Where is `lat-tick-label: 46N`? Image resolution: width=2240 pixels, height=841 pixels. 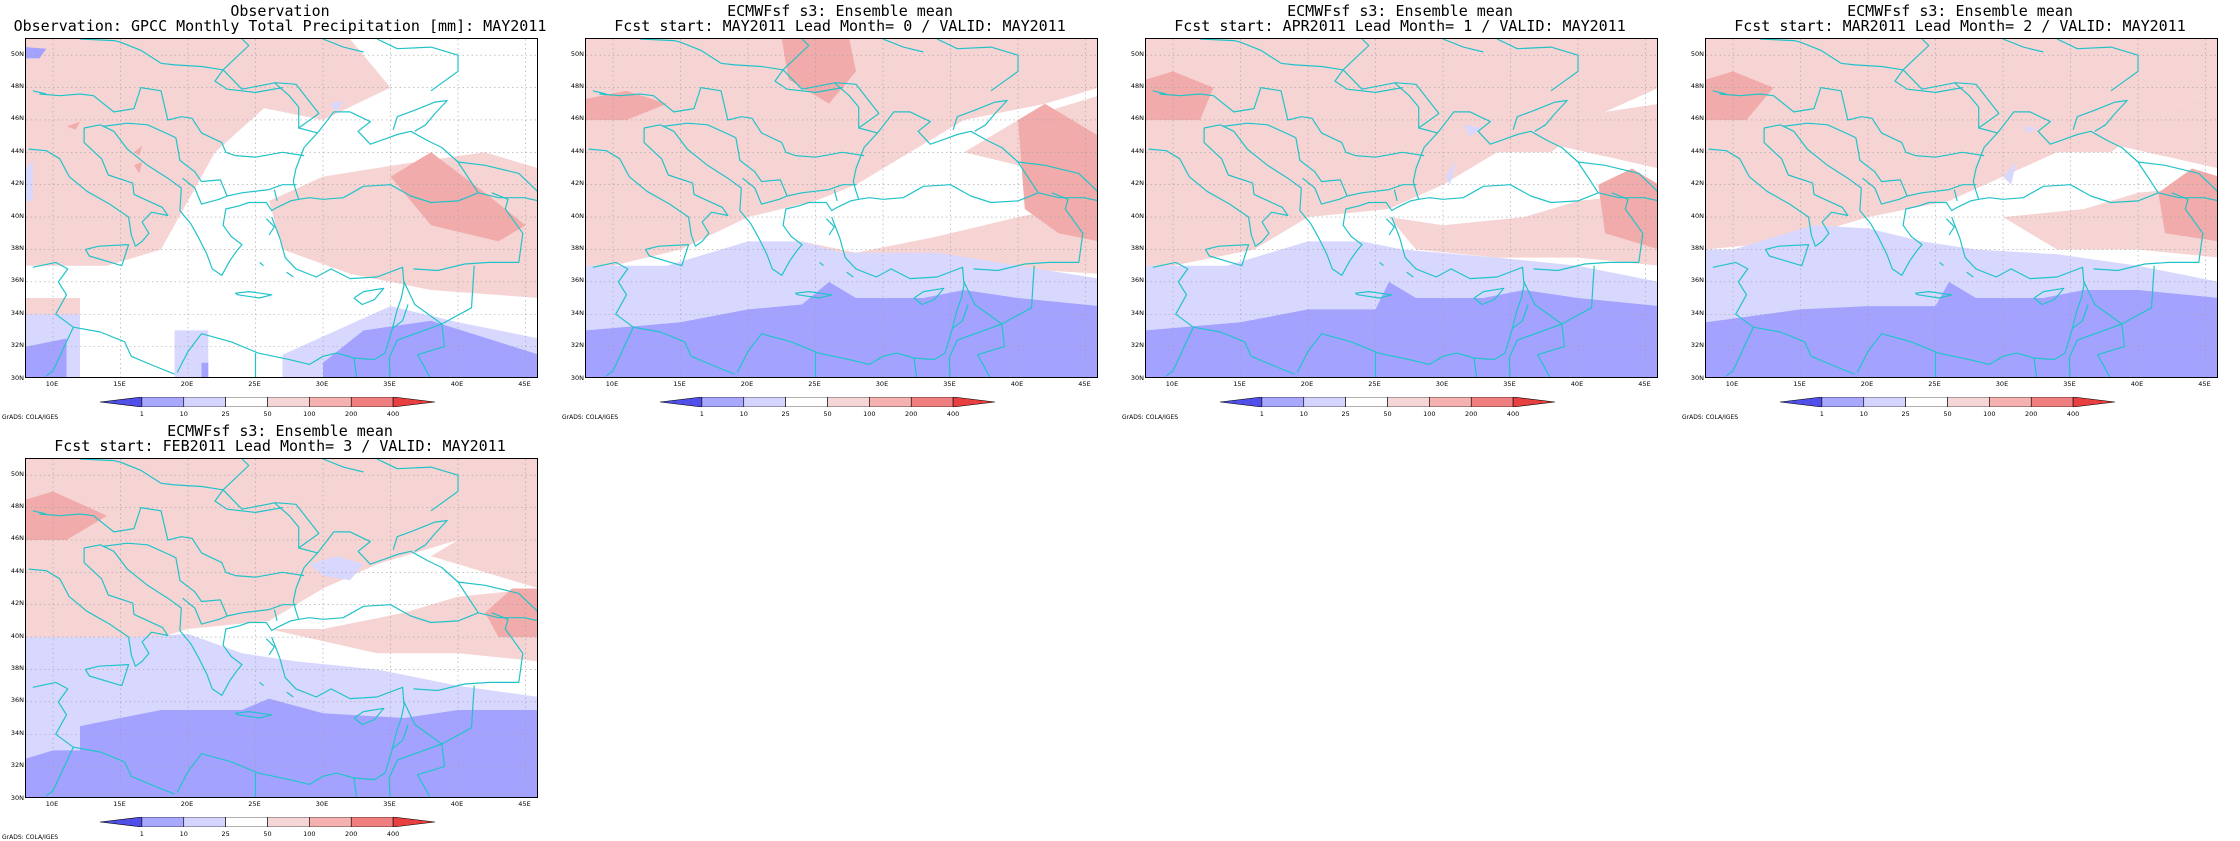
lat-tick-label: 46N is located at coordinates (577, 118).